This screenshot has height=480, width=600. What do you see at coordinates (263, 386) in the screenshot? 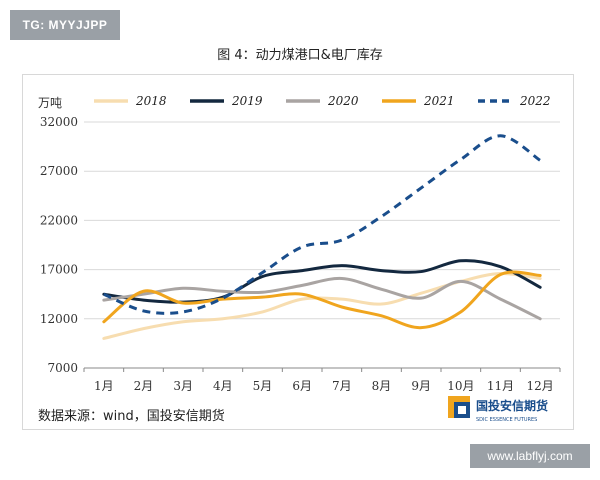
I see `x-tick-label: 5月` at bounding box center [263, 386].